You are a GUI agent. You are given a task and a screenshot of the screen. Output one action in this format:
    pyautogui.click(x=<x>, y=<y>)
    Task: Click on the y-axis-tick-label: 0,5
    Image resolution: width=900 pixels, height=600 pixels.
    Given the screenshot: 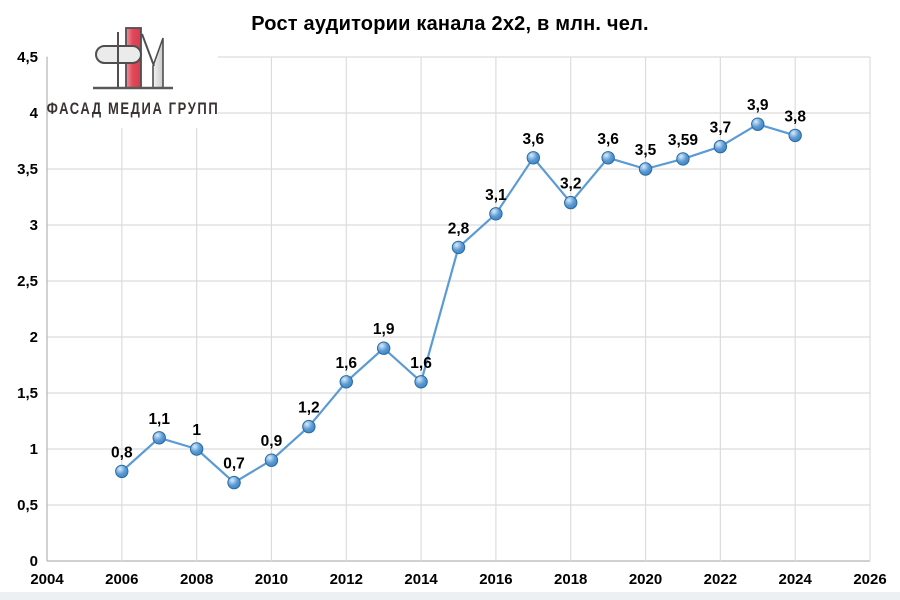 What is the action you would take?
    pyautogui.click(x=27, y=505)
    